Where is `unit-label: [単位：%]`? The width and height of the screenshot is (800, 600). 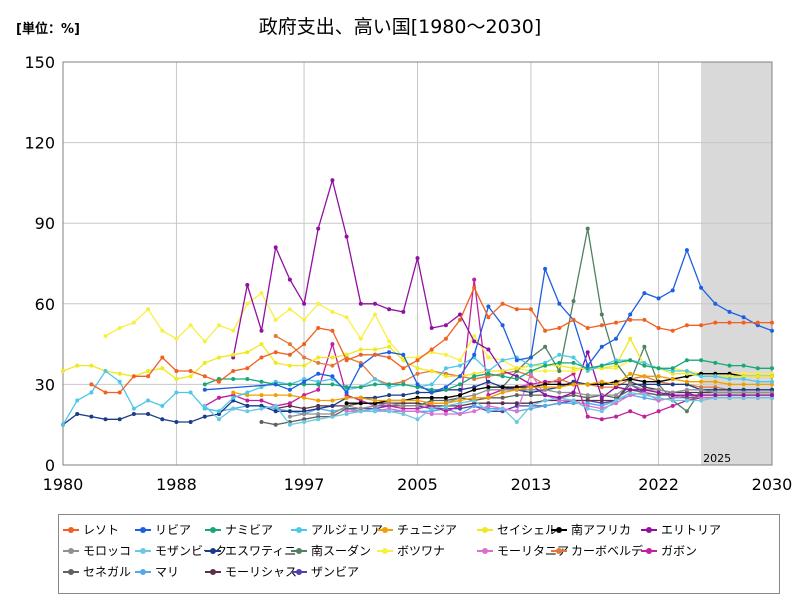 unit-label: [単位：%] is located at coordinates (48, 29).